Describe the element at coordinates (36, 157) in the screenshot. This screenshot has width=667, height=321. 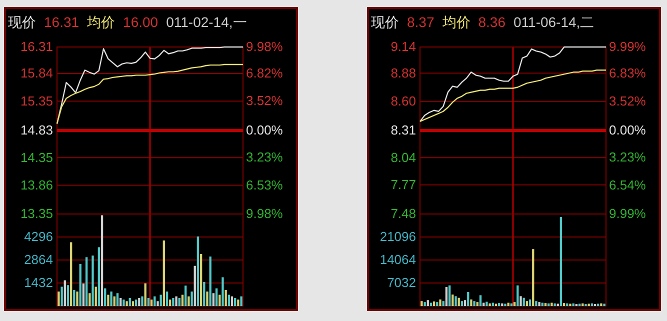
I see `y-tick-label: 14.35` at that location.